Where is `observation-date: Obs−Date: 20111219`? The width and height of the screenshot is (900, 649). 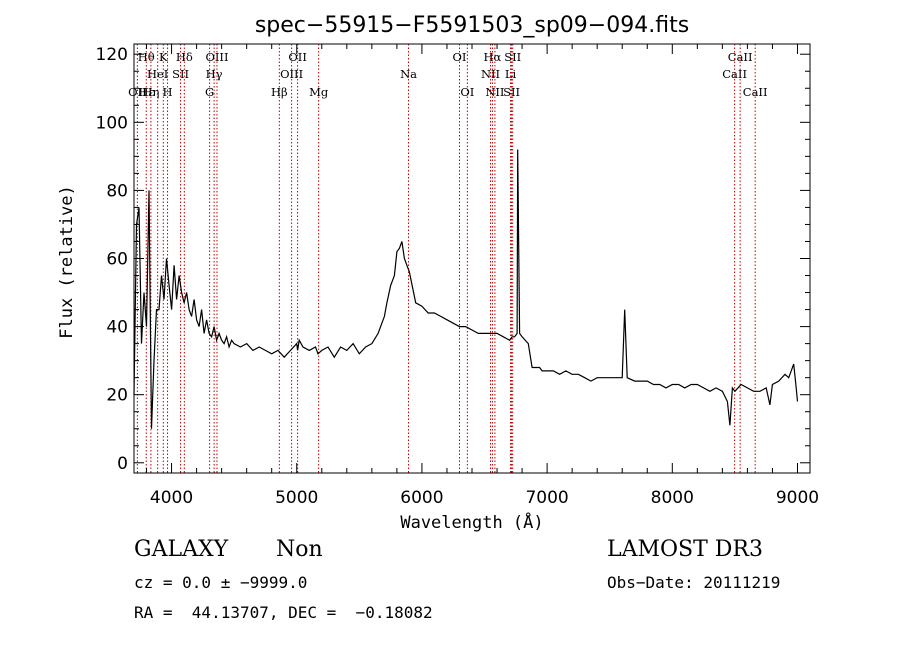 observation-date: Obs−Date: 20111219 is located at coordinates (694, 582).